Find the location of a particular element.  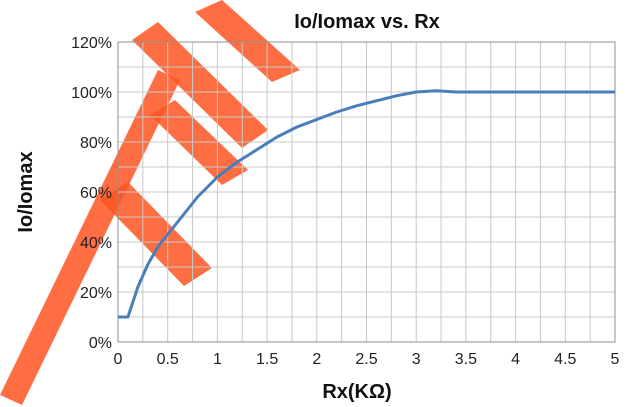

x-tick-label: 2 is located at coordinates (316, 359).